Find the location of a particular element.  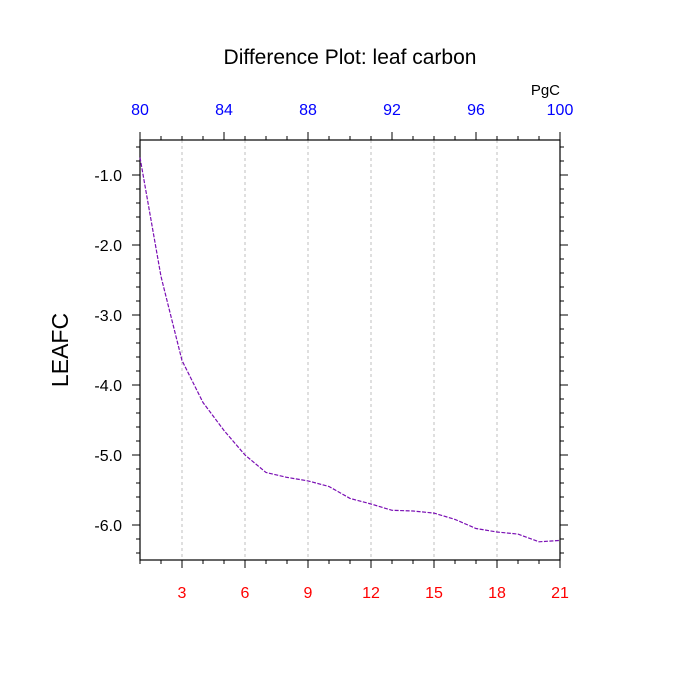

y-tick-label: -5.0 is located at coordinates (108, 456).